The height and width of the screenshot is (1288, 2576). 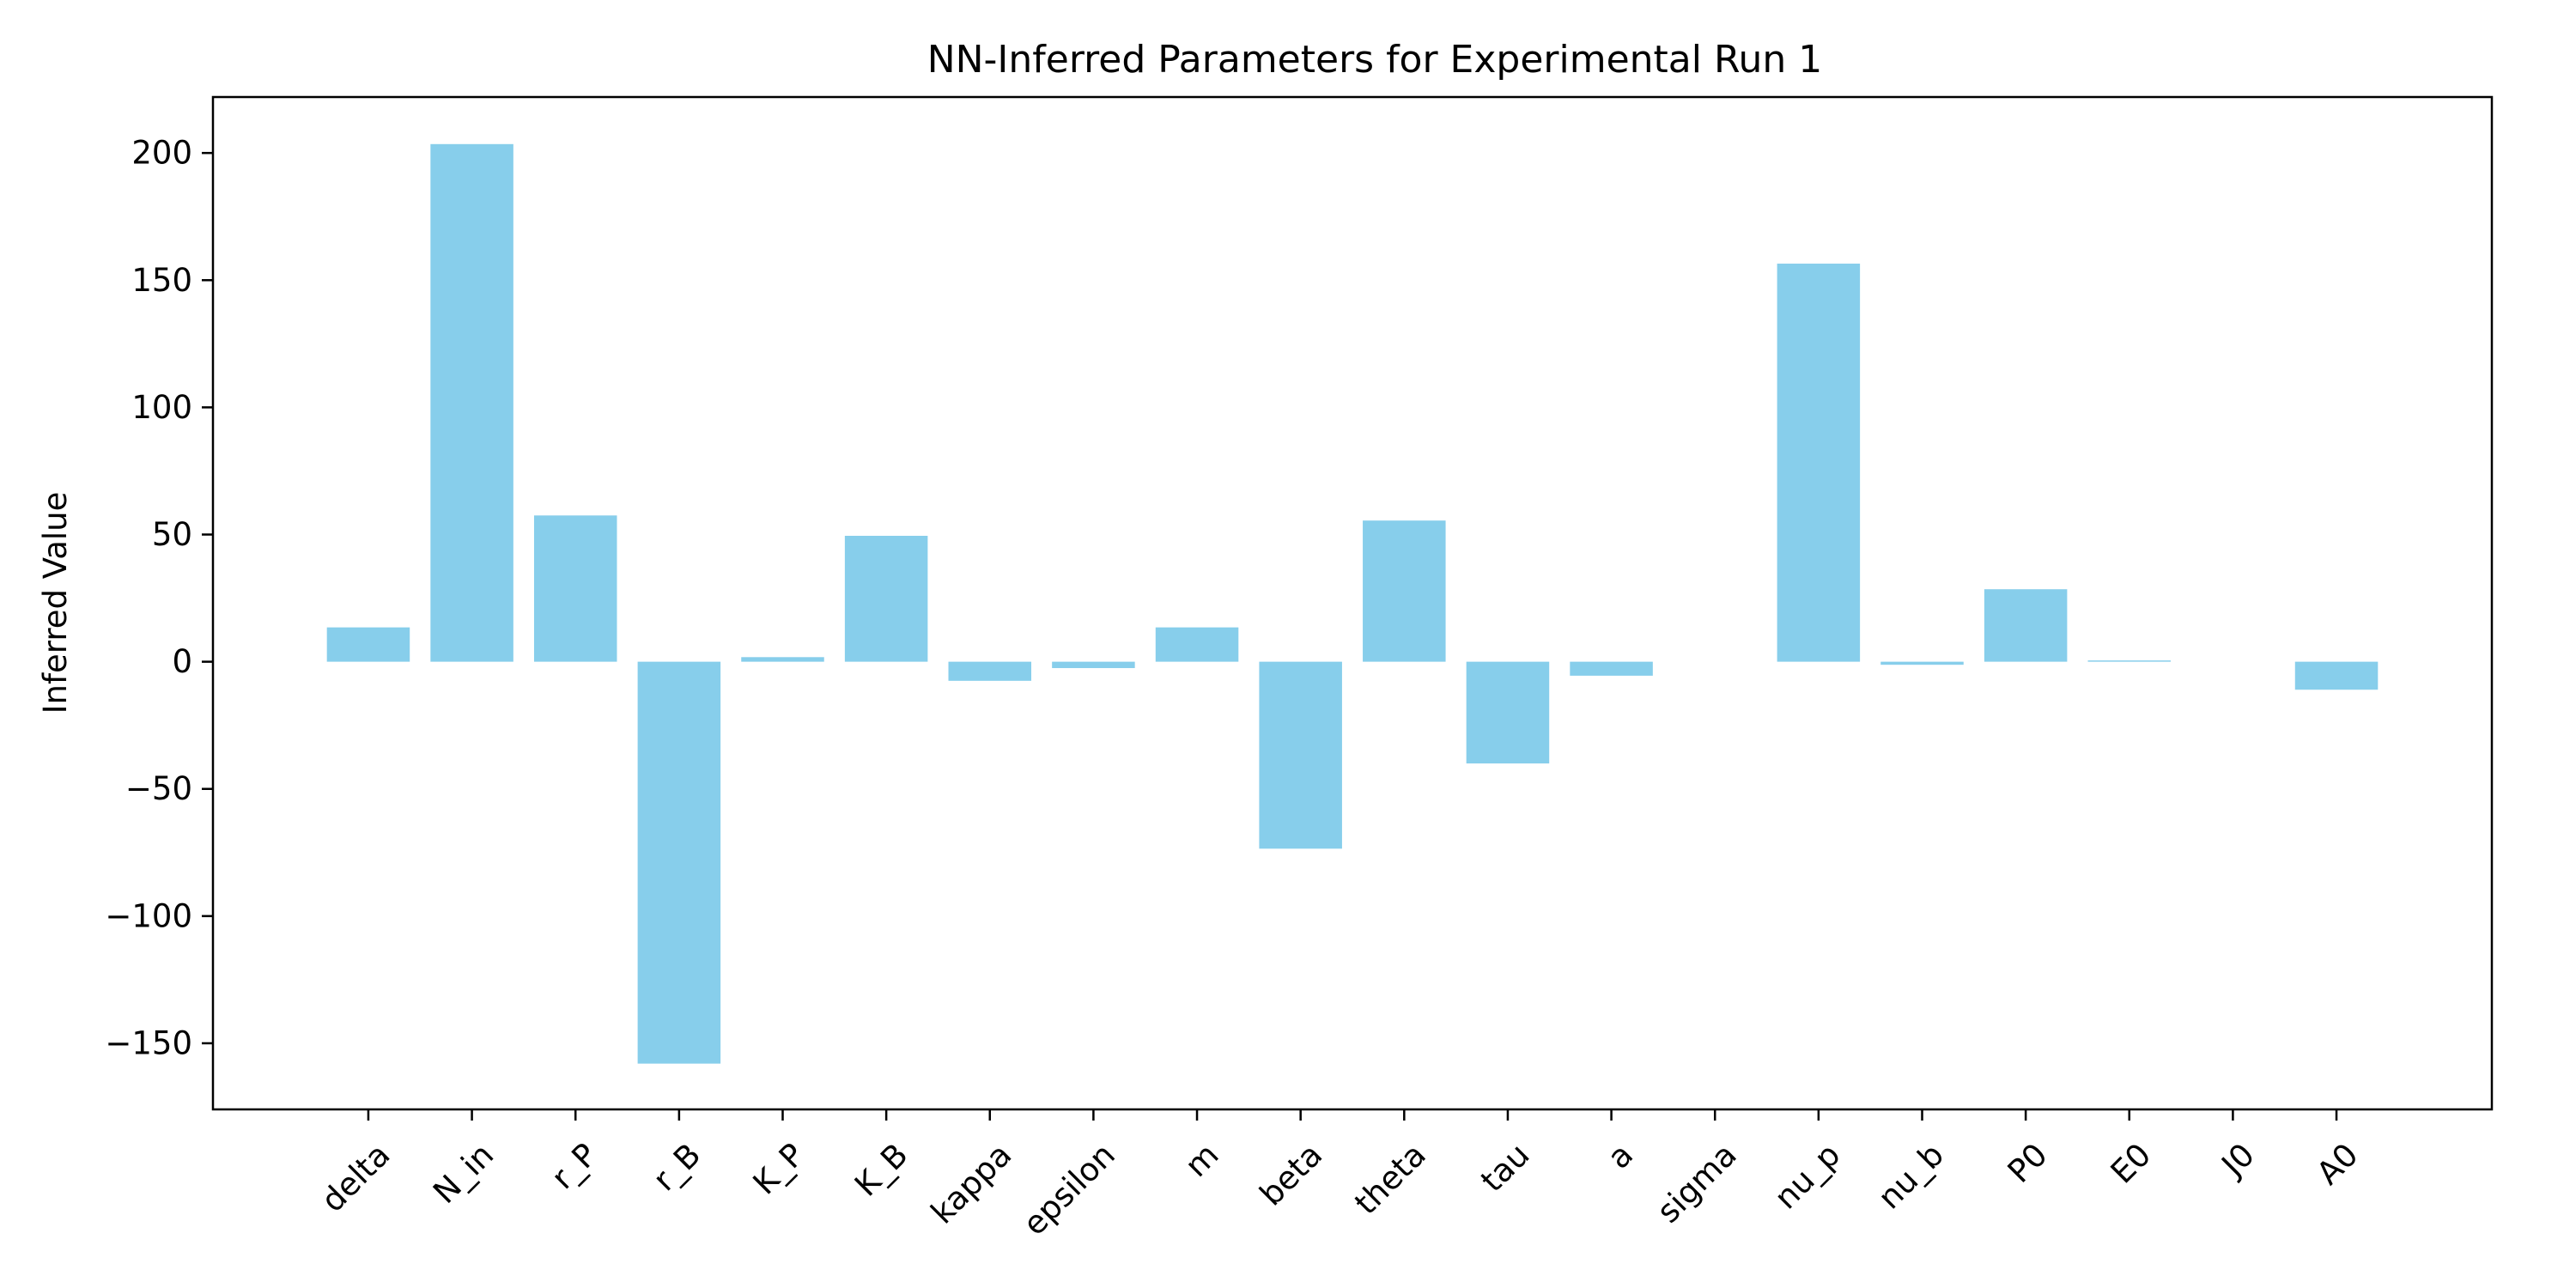 I want to click on bar-r-p, so click(x=575, y=588).